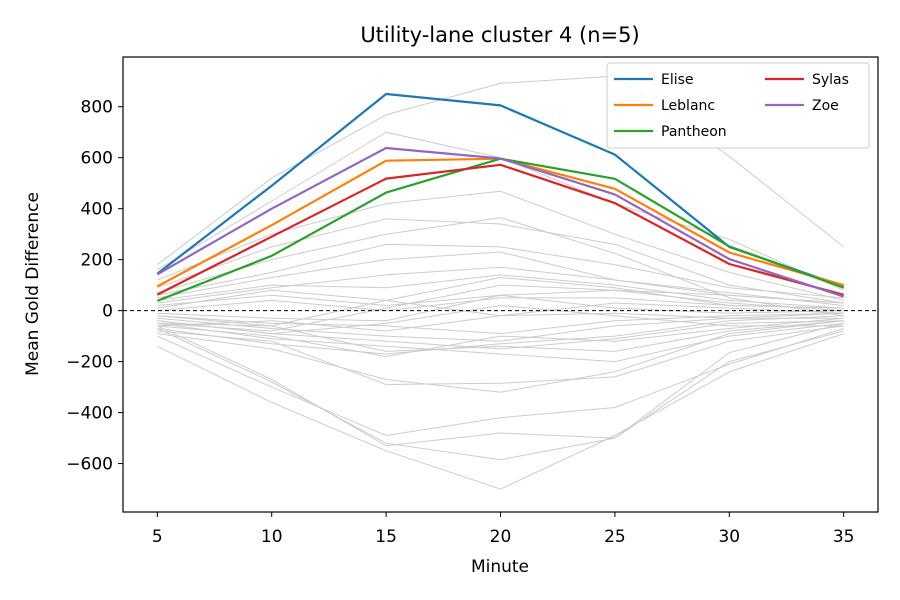 Image resolution: width=900 pixels, height=600 pixels. Describe the element at coordinates (677, 80) in the screenshot. I see `legend-label-elise: Elise` at that location.